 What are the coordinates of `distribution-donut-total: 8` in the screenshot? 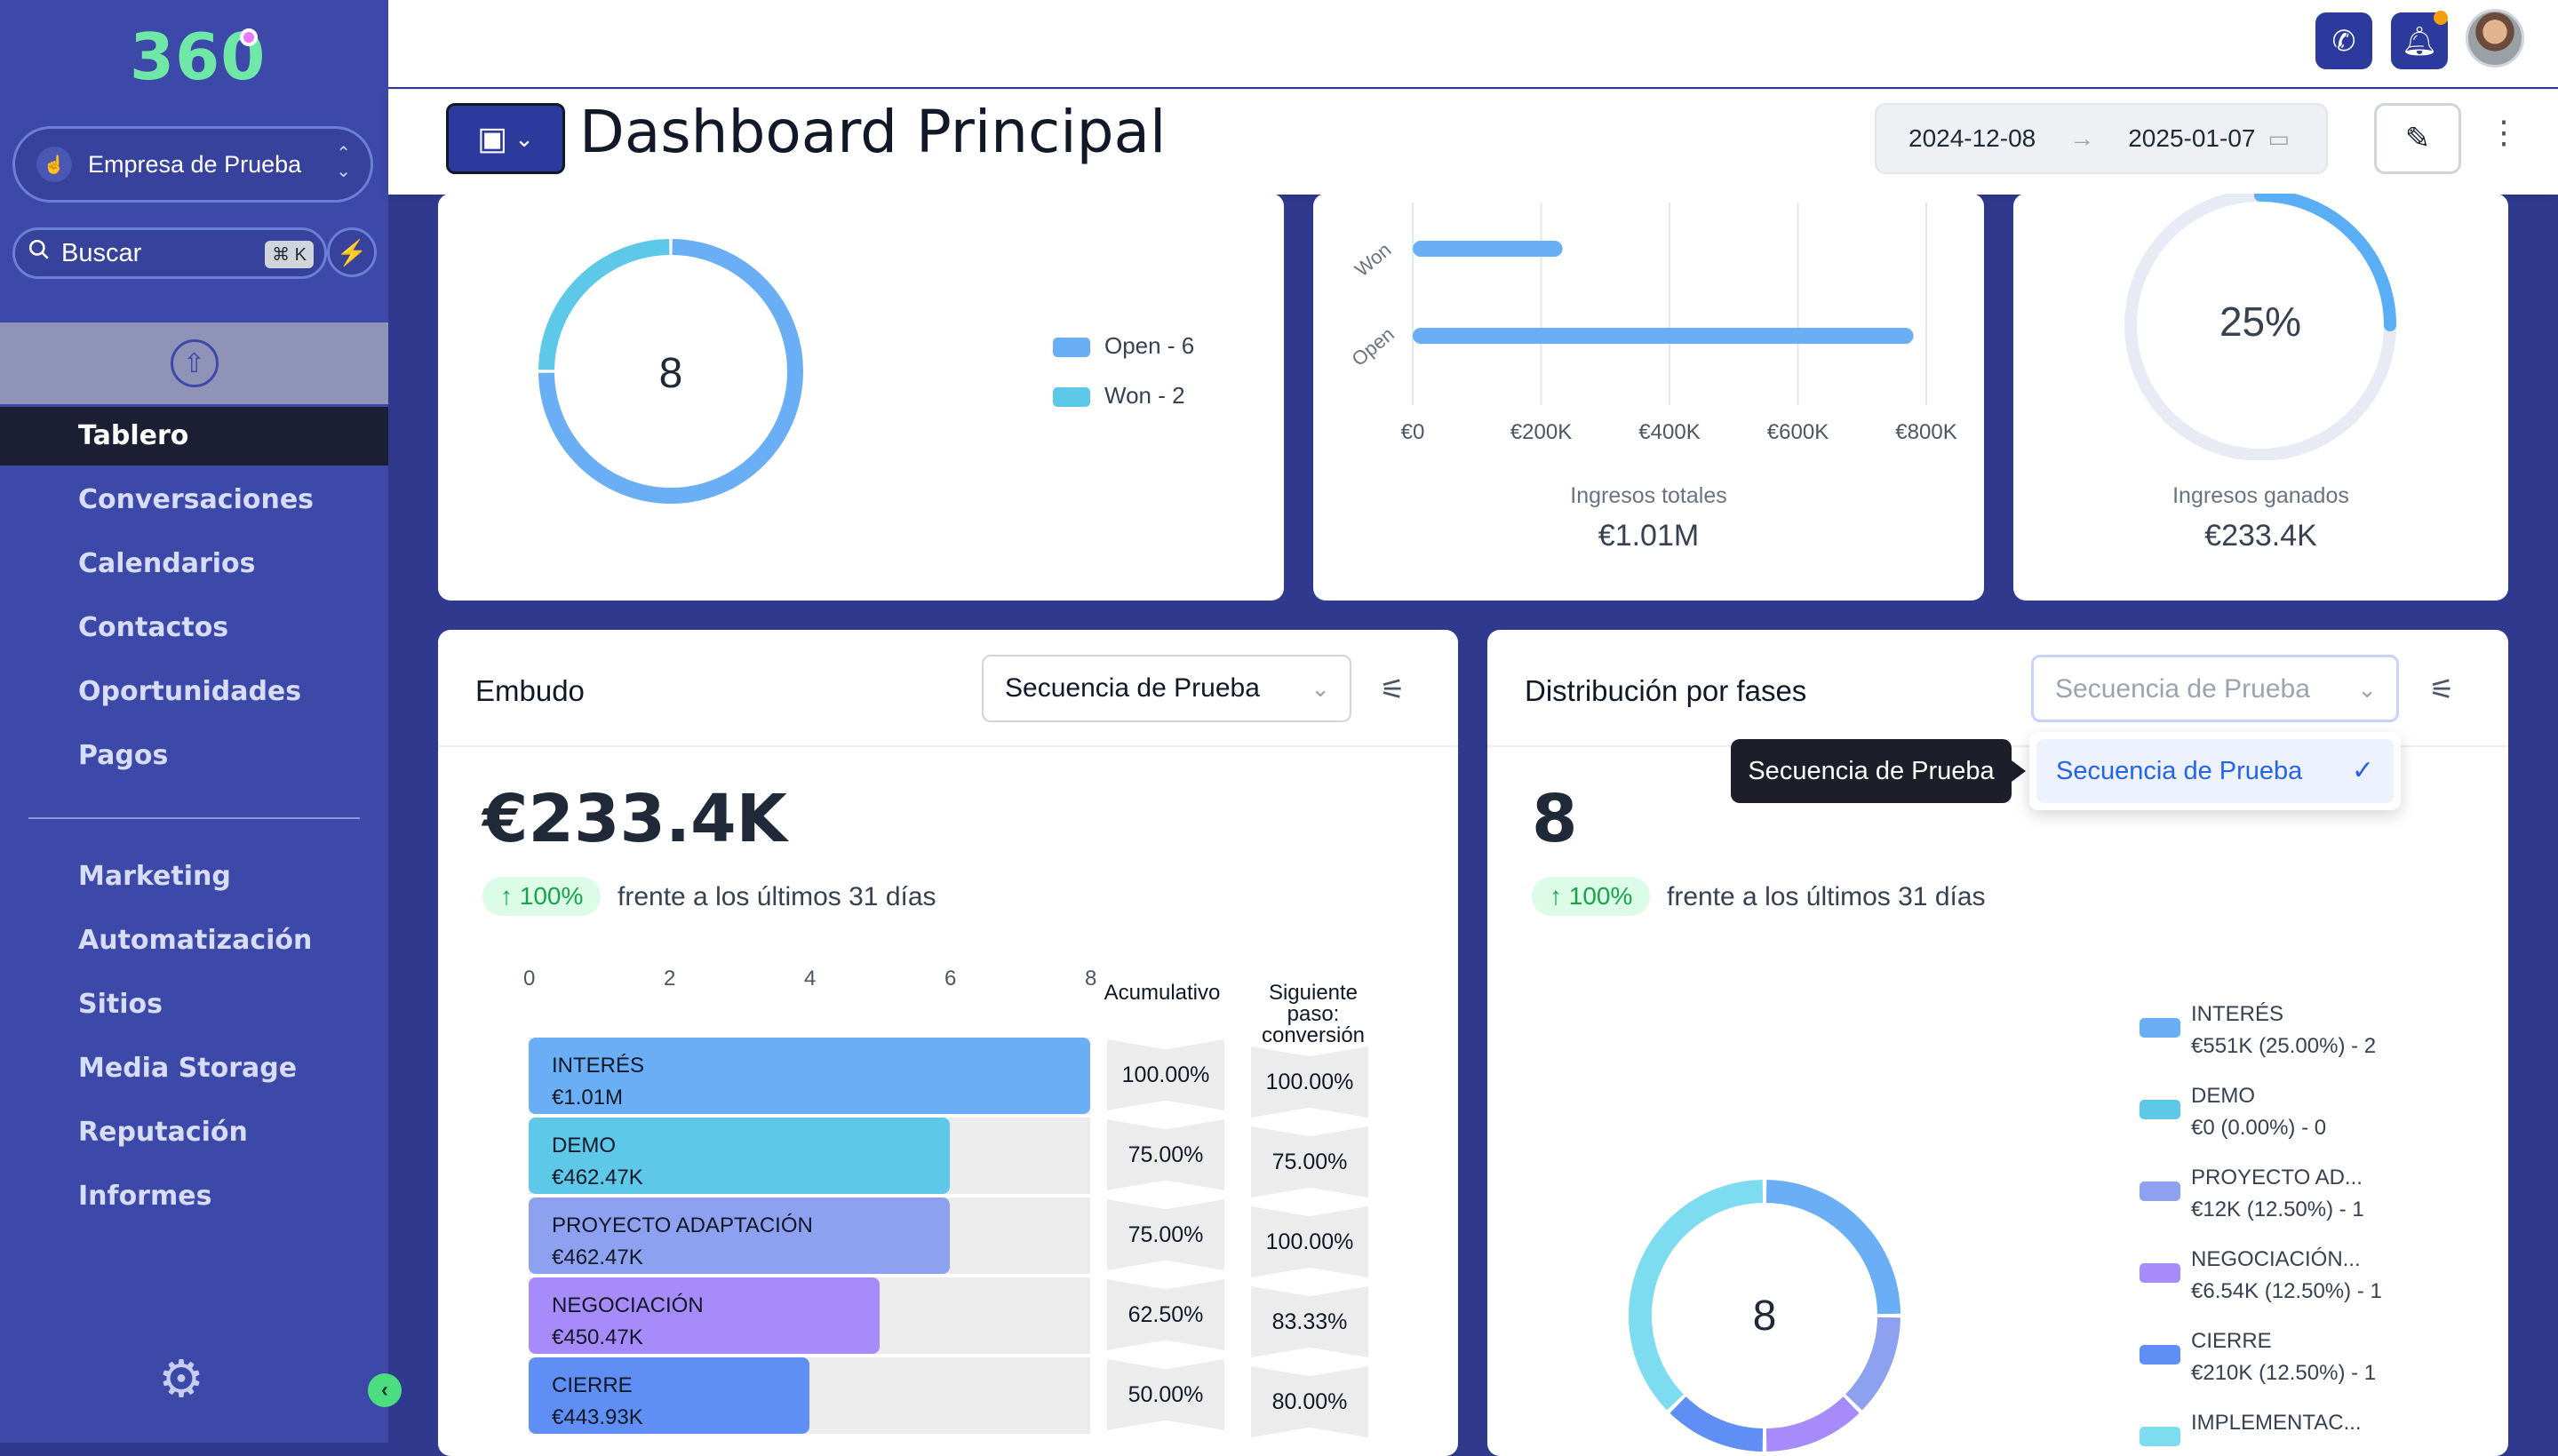 It's located at (1765, 1316).